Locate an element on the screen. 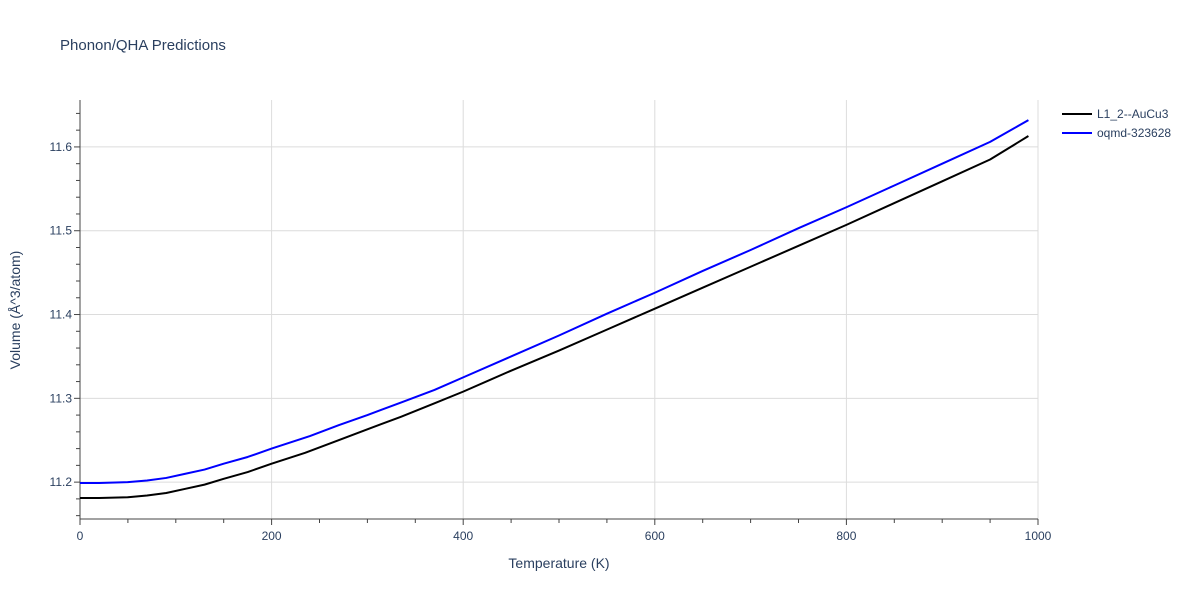 This screenshot has height=605, width=1200. legend-label-1: oqmd-323628 is located at coordinates (1134, 133).